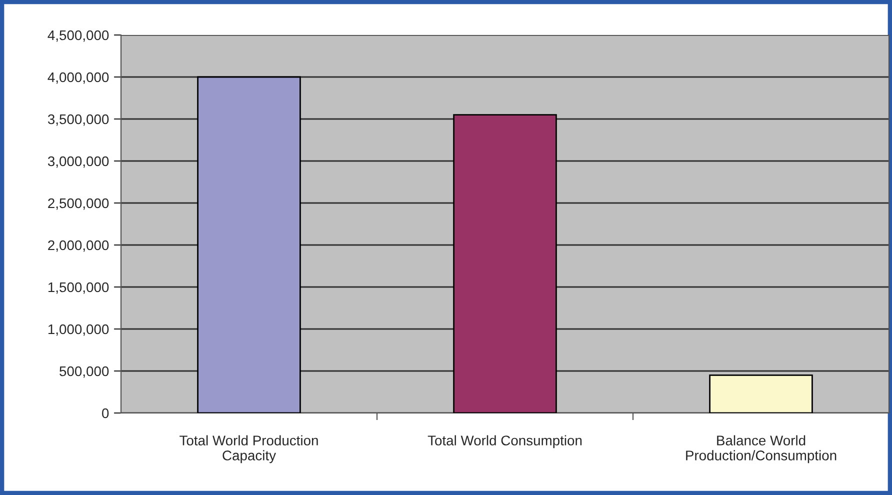  I want to click on y-tick-label: 1,000,000, so click(78, 330).